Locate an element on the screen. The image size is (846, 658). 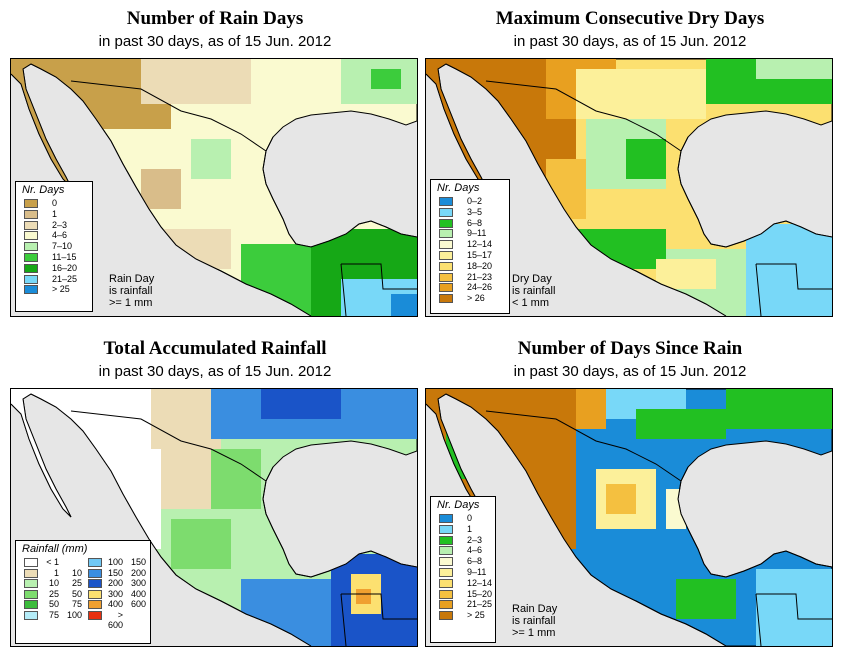
legend-label: 18–20 is located at coordinates (480, 265).